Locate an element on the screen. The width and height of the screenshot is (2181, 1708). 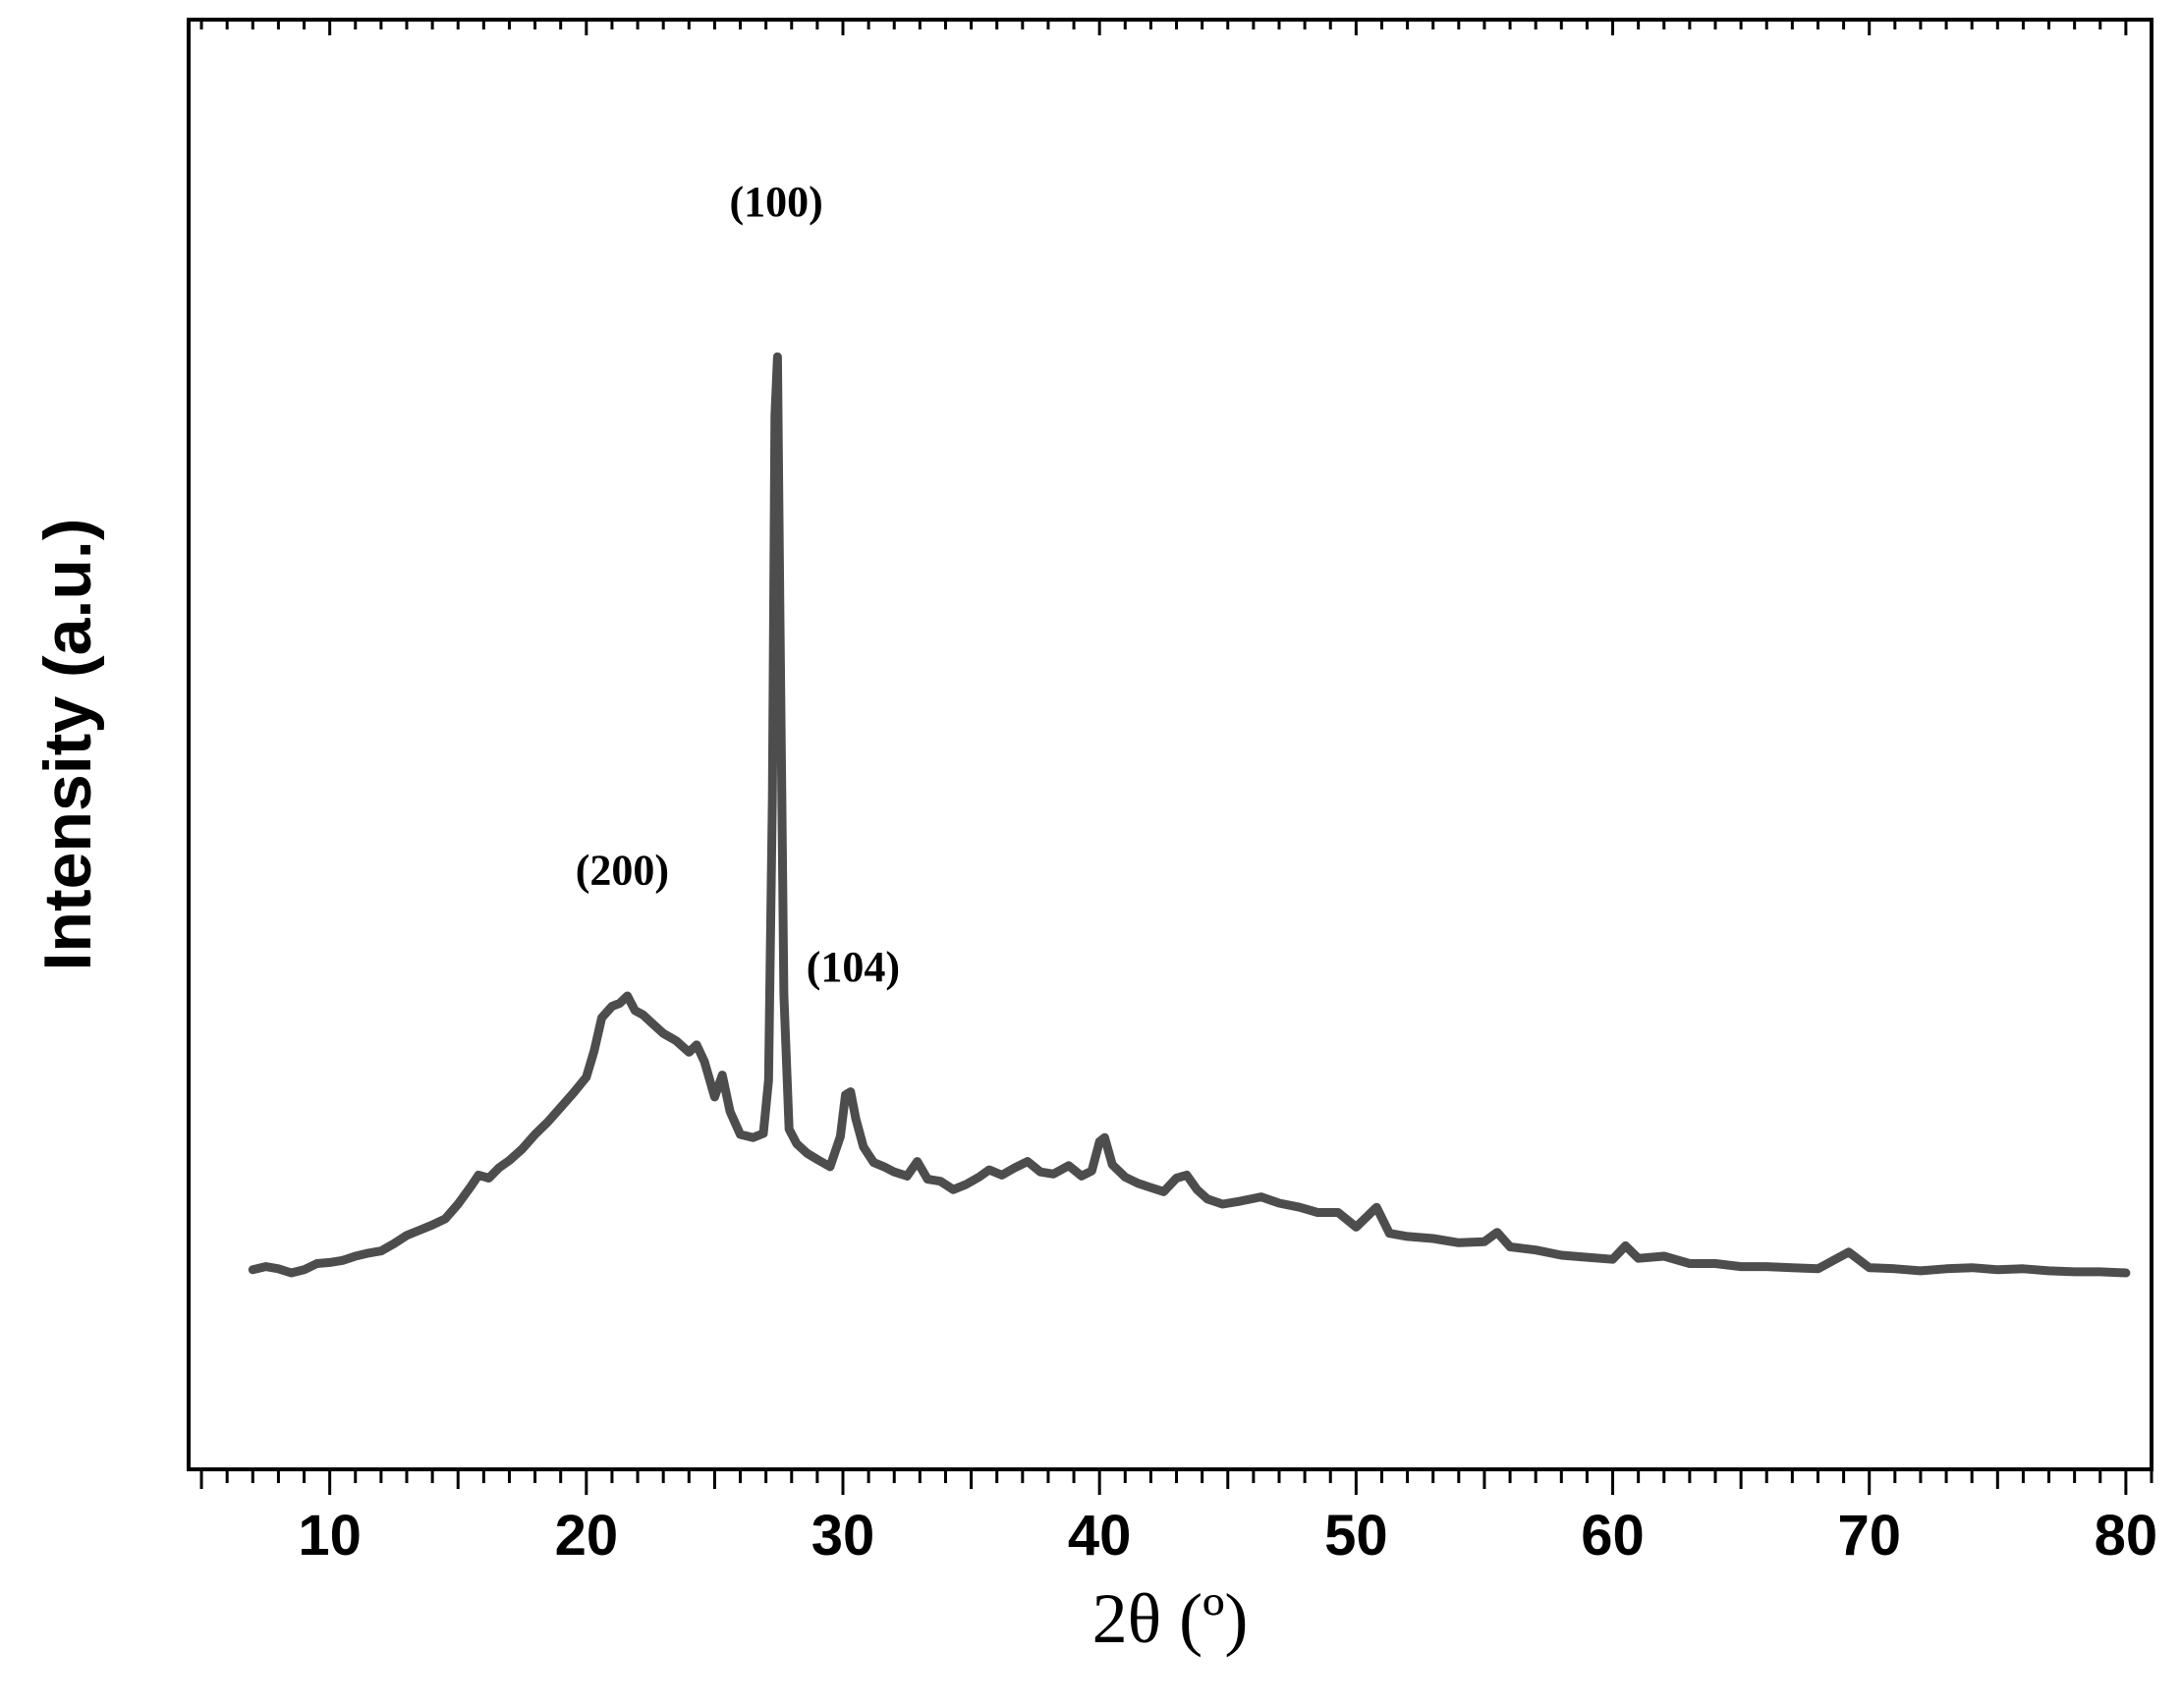
x-tick-label: 70 is located at coordinates (1869, 1536).